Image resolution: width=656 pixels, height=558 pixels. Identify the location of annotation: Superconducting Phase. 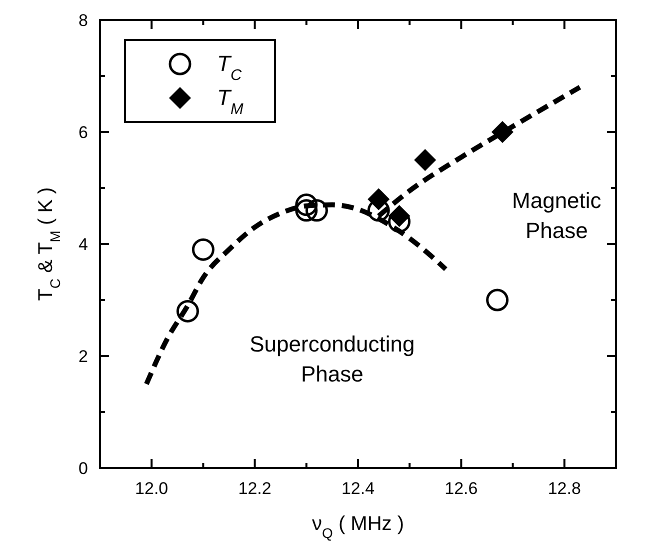
(332, 359).